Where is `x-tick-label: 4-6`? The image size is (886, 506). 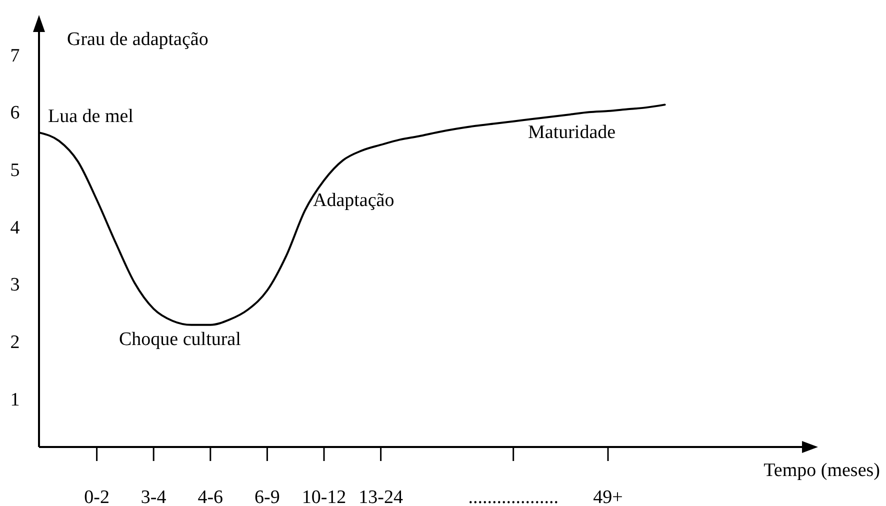 x-tick-label: 4-6 is located at coordinates (211, 496).